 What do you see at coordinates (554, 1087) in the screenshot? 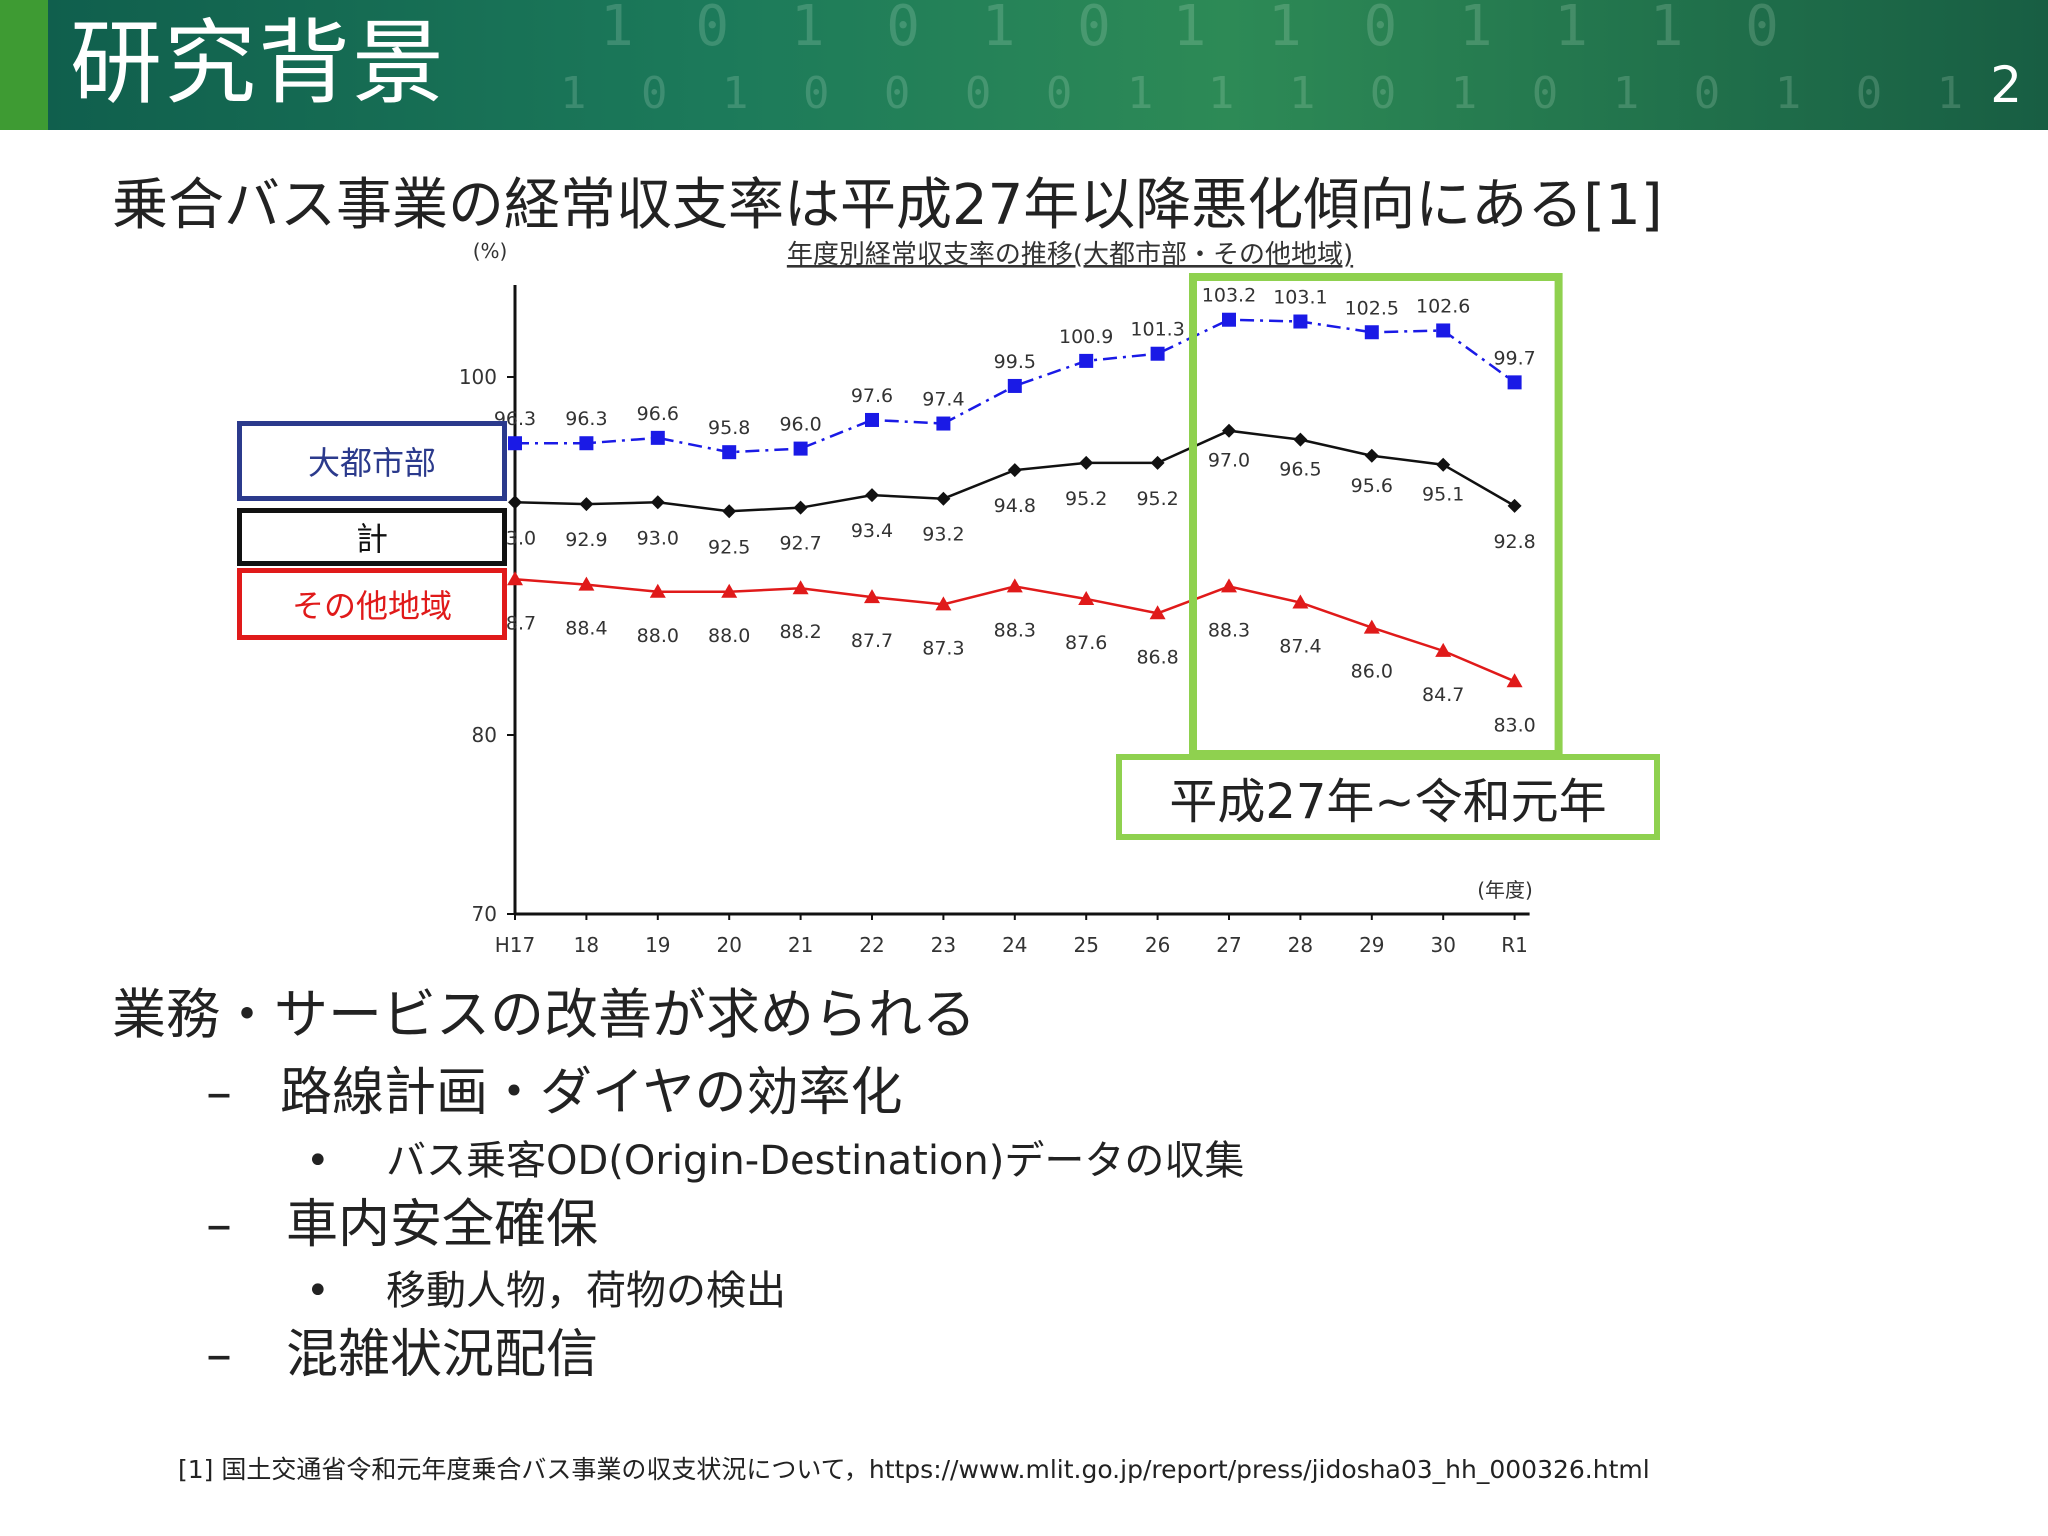
I see `list-item: – 路線計画・ダイヤの効率化` at bounding box center [554, 1087].